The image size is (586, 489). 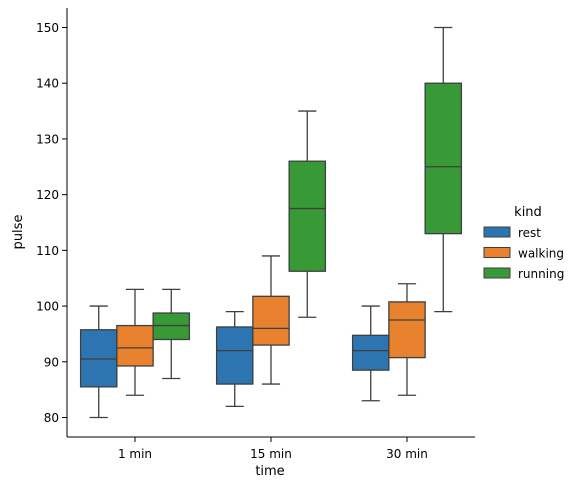 I want to click on legend: kind rest walking running, so click(x=523, y=243).